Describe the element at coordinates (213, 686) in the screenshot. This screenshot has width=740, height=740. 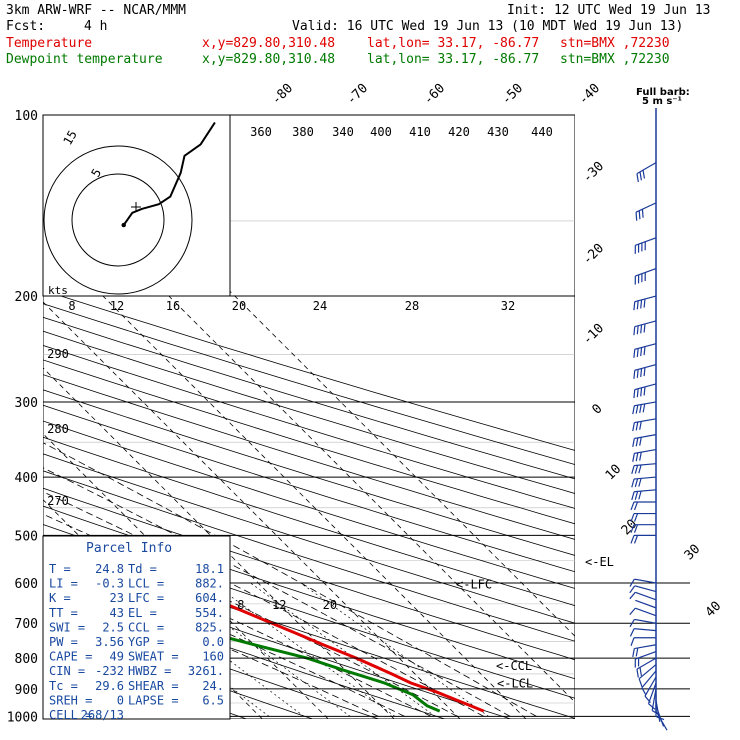
I see `parcel-info-cell: 24.` at that location.